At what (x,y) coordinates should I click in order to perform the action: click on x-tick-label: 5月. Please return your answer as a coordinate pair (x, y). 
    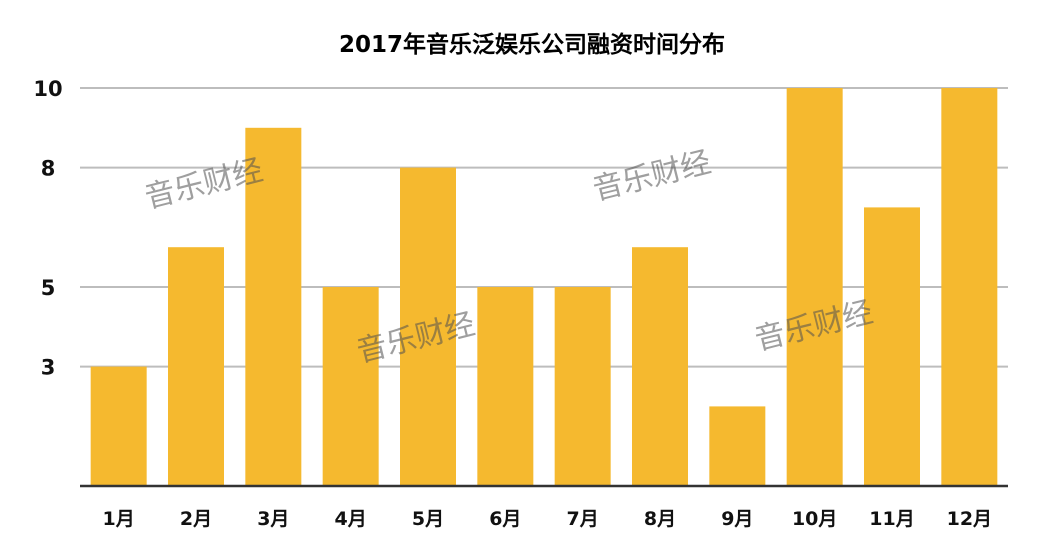
    Looking at the image, I should click on (428, 519).